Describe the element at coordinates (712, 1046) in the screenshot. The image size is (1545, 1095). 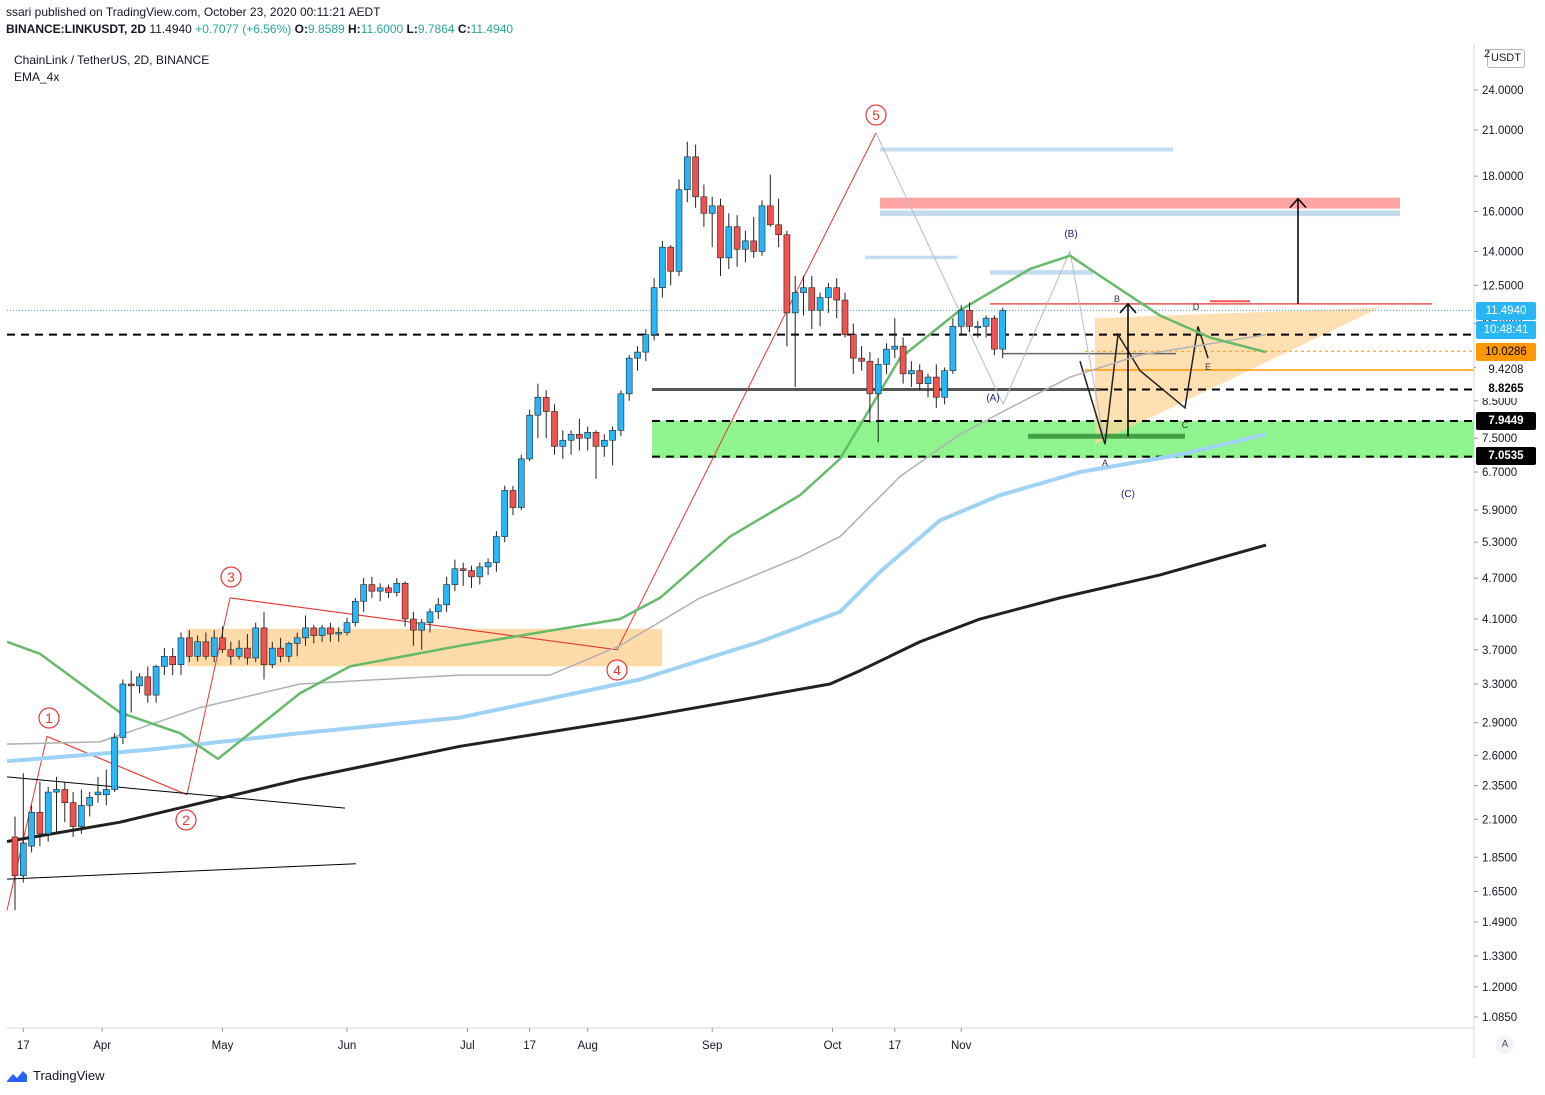
I see `time-tick-label: Sep` at that location.